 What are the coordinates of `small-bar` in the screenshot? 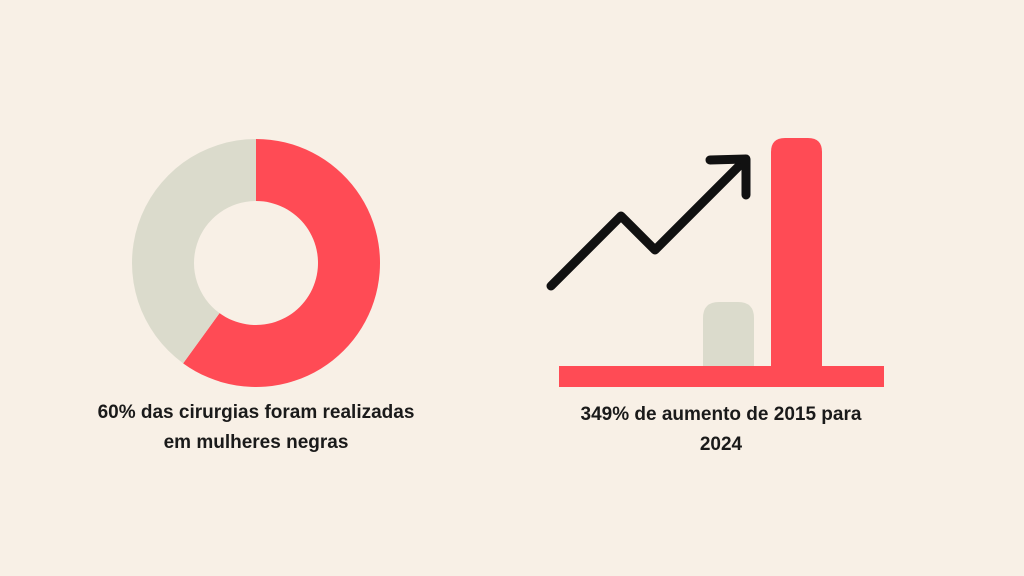 It's located at (728, 334).